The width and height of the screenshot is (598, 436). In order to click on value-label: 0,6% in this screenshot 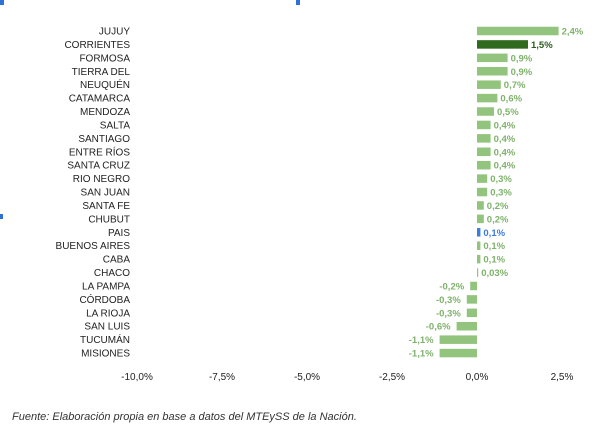, I will do `click(511, 99)`.